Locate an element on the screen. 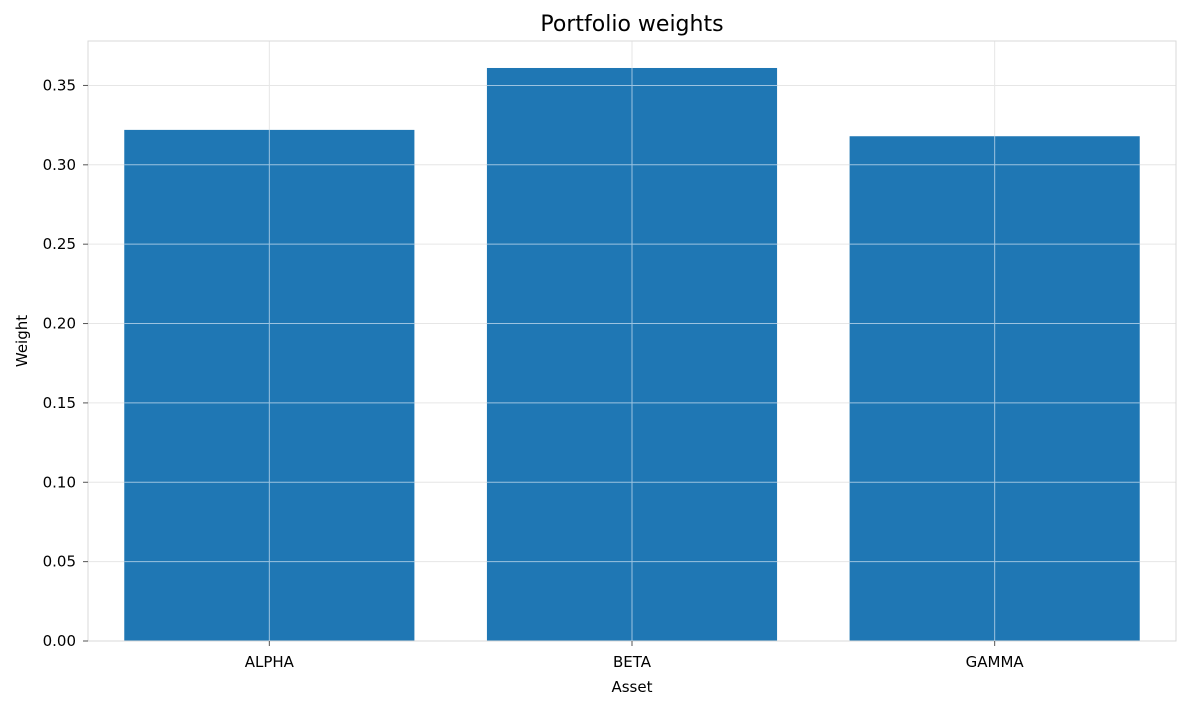 Image resolution: width=1188 pixels, height=708 pixels. y-tick-label: 0.10 is located at coordinates (59, 482).